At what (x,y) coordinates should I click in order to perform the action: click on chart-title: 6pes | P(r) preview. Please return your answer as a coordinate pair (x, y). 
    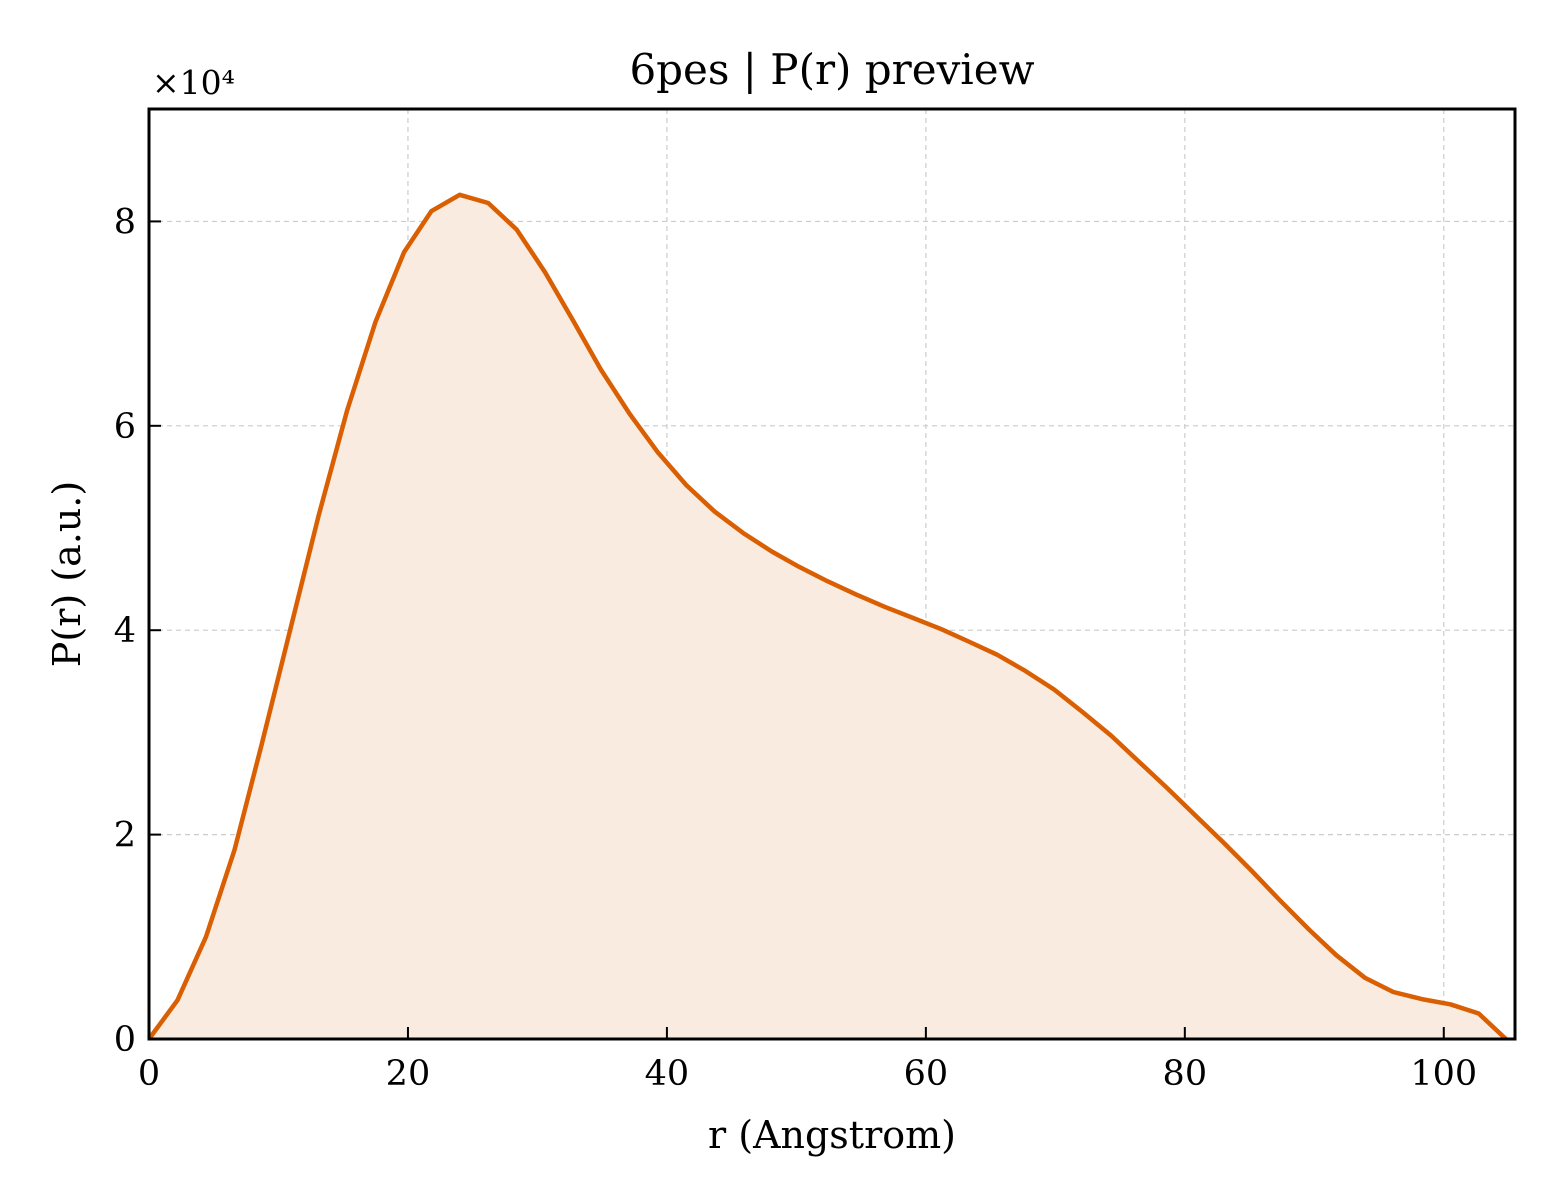
    Looking at the image, I should click on (831, 69).